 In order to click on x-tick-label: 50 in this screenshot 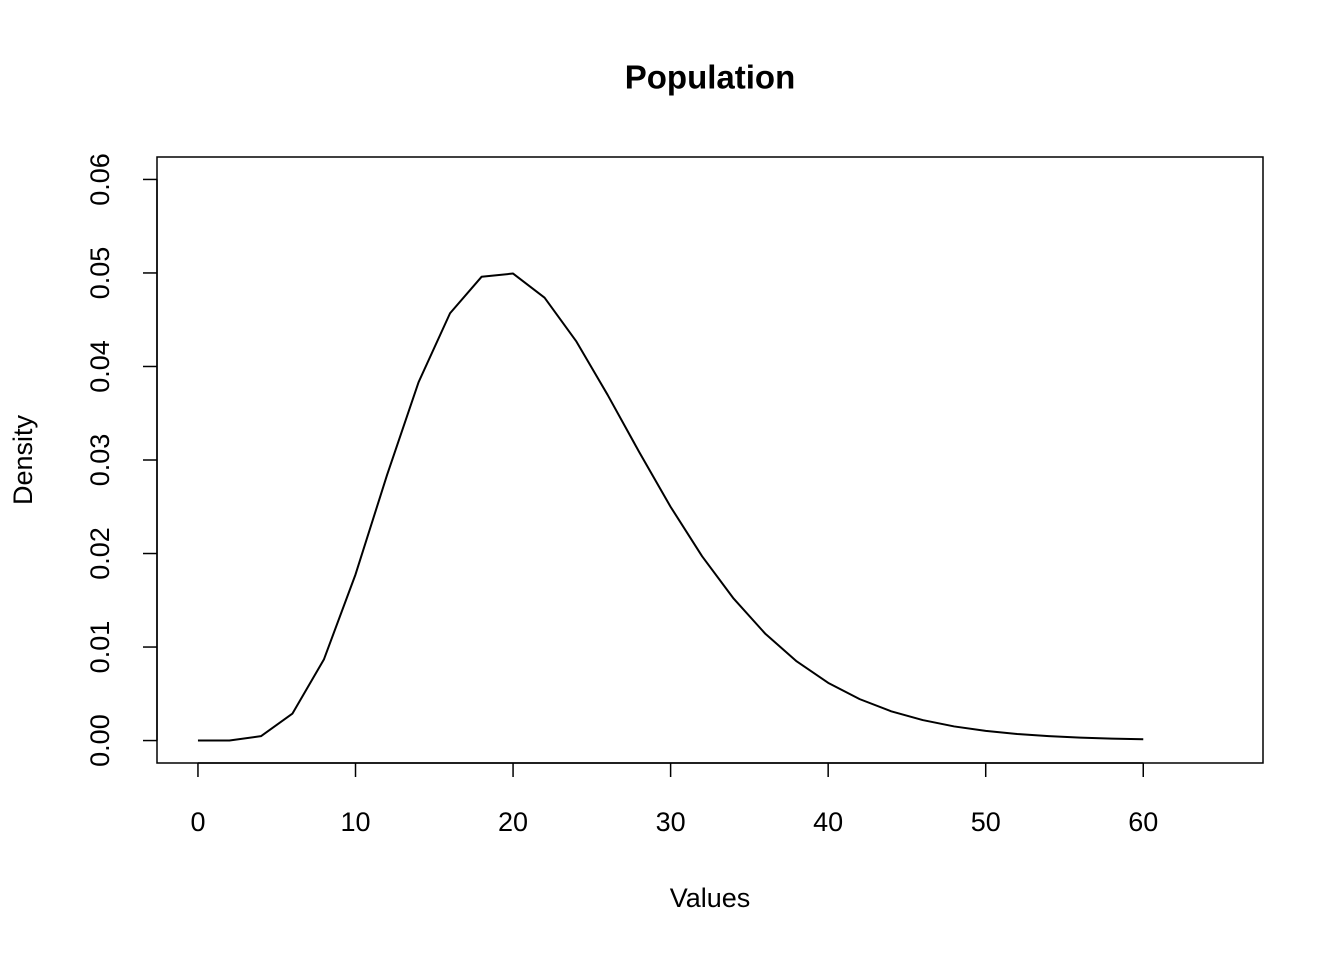, I will do `click(986, 822)`.